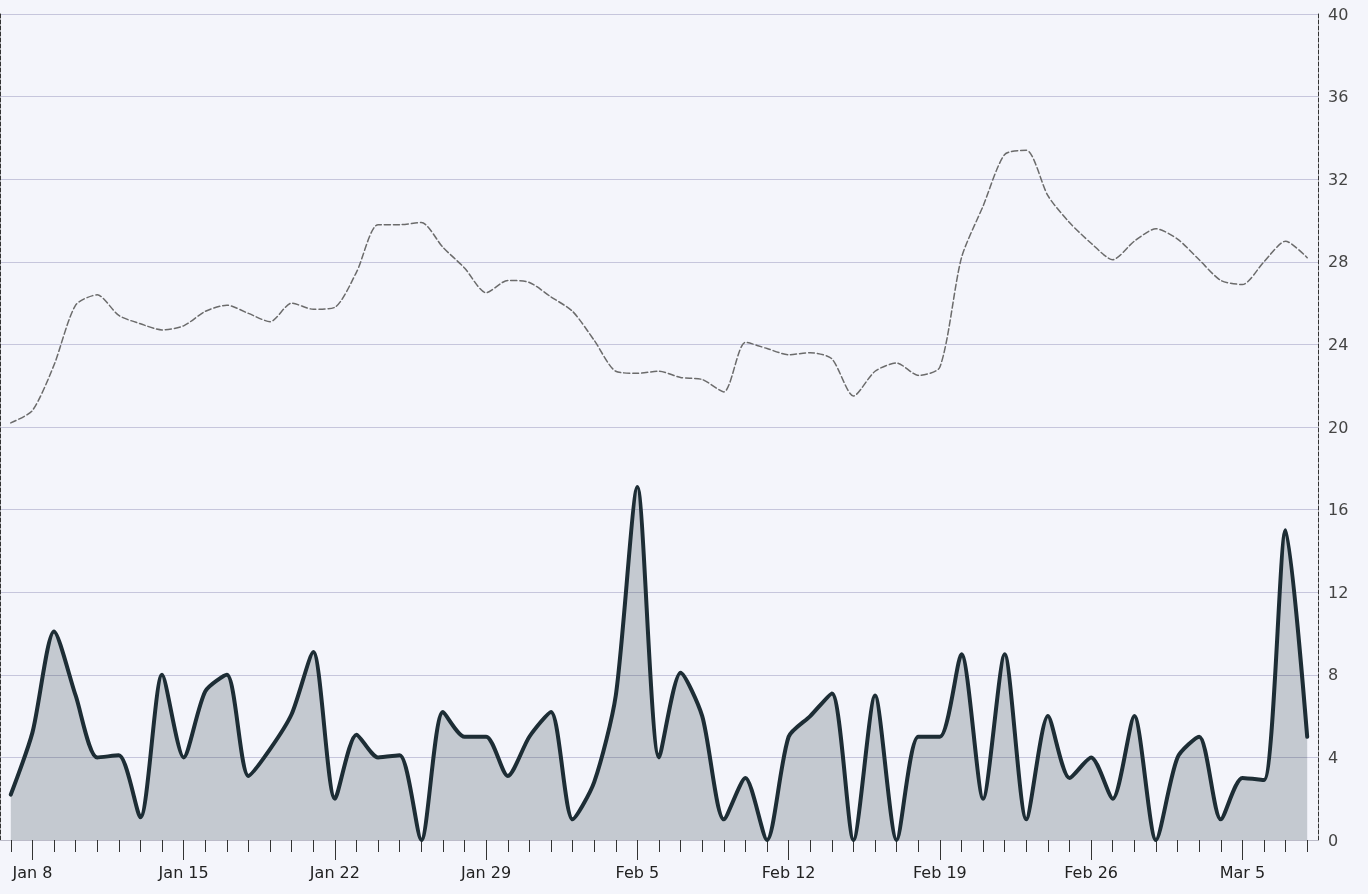 The height and width of the screenshot is (894, 1368). Describe the element at coordinates (1338, 262) in the screenshot. I see `y-tick-label: 28` at that location.